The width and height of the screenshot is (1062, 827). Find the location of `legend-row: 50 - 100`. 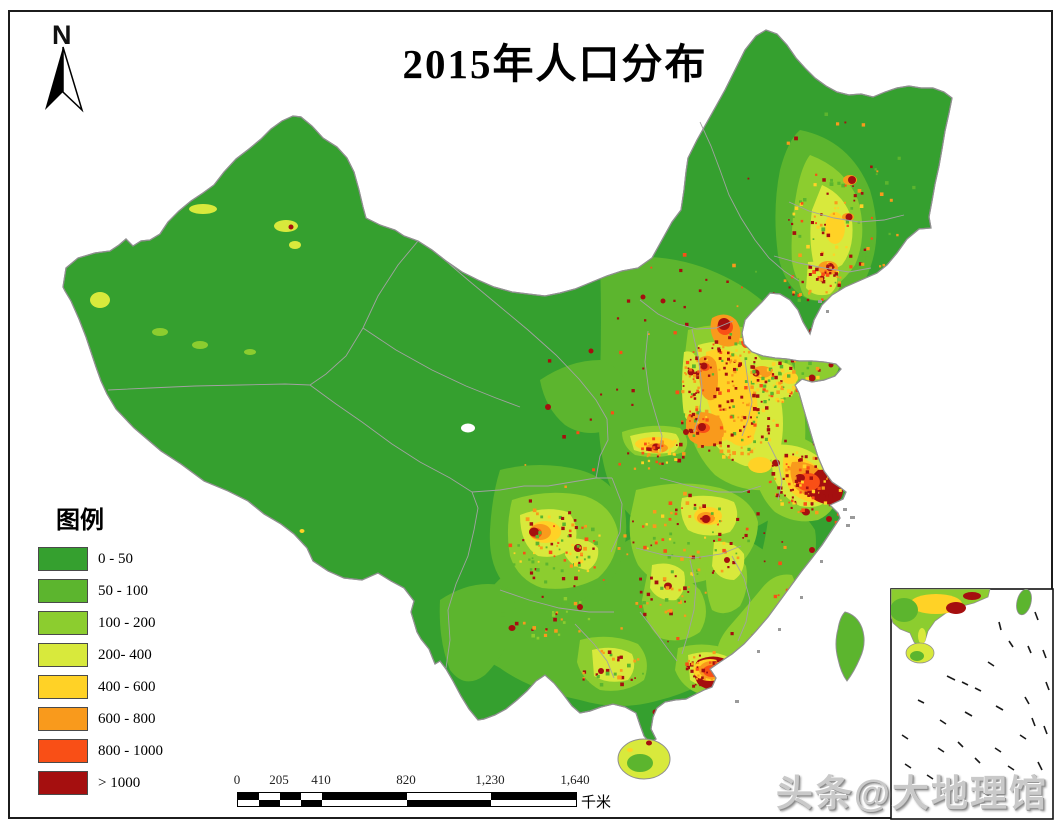

legend-row: 50 - 100 is located at coordinates (133, 591).